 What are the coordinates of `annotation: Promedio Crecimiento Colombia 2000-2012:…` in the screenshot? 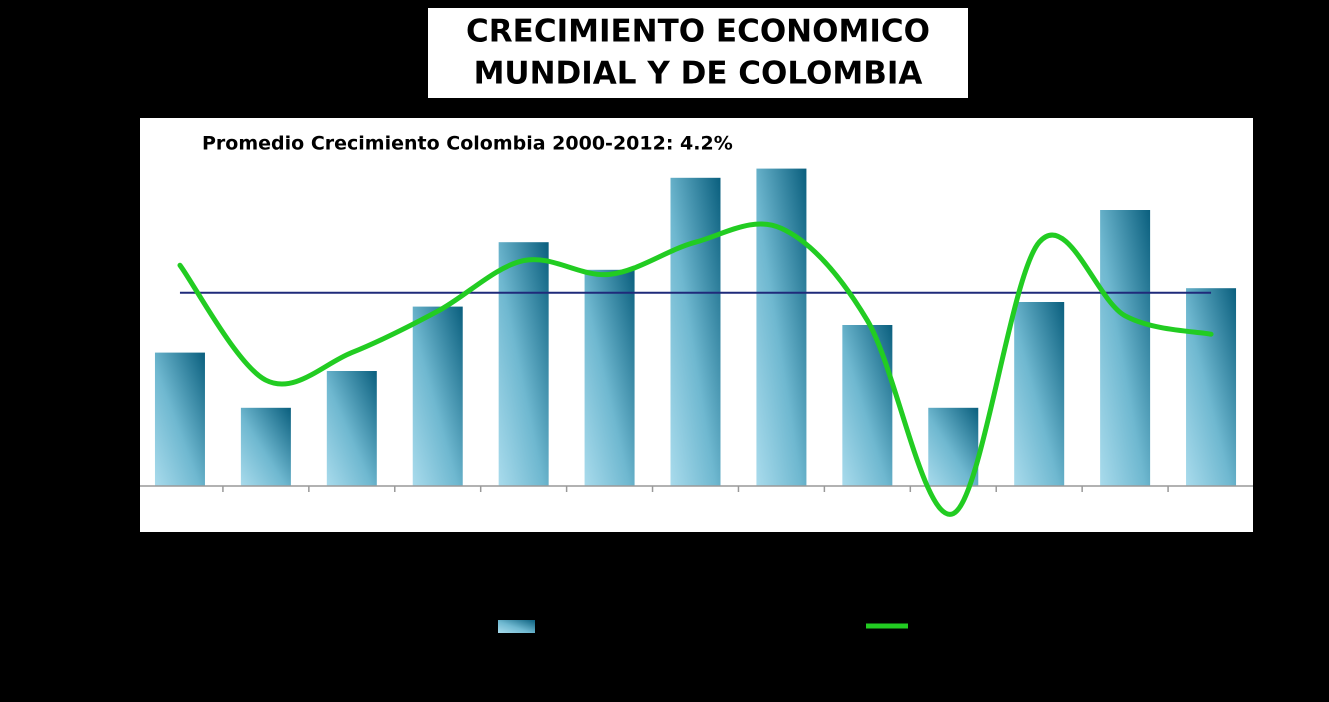 It's located at (467, 144).